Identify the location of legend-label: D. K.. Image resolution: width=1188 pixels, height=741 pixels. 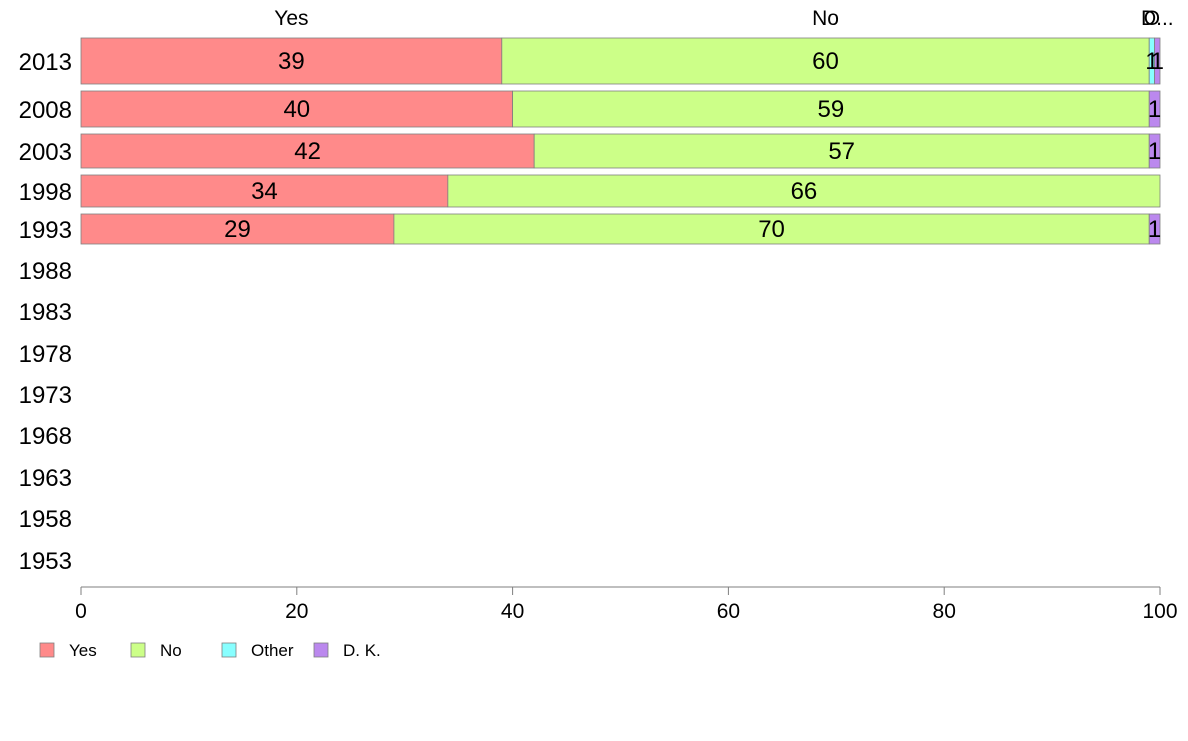
(362, 650).